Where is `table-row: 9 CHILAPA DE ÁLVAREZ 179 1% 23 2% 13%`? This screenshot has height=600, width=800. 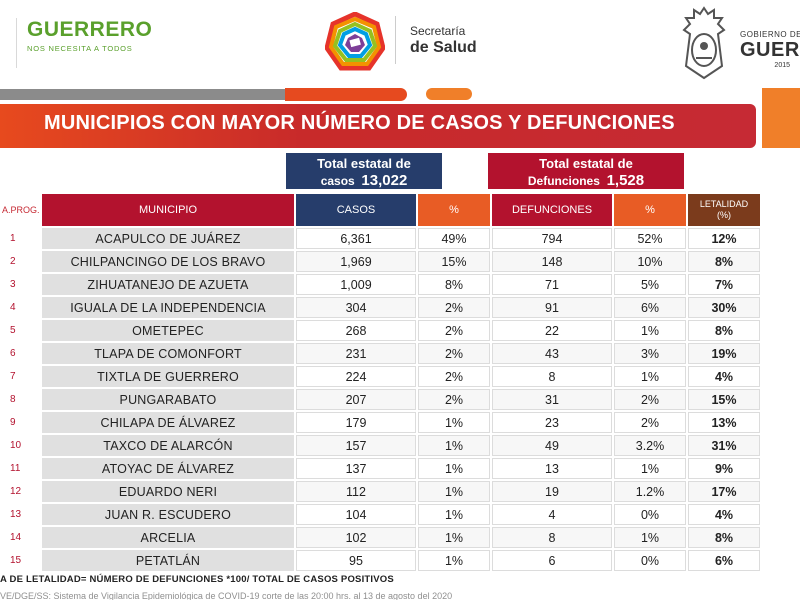
table-row: 9 CHILAPA DE ÁLVAREZ 179 1% 23 2% 13% is located at coordinates (381, 422).